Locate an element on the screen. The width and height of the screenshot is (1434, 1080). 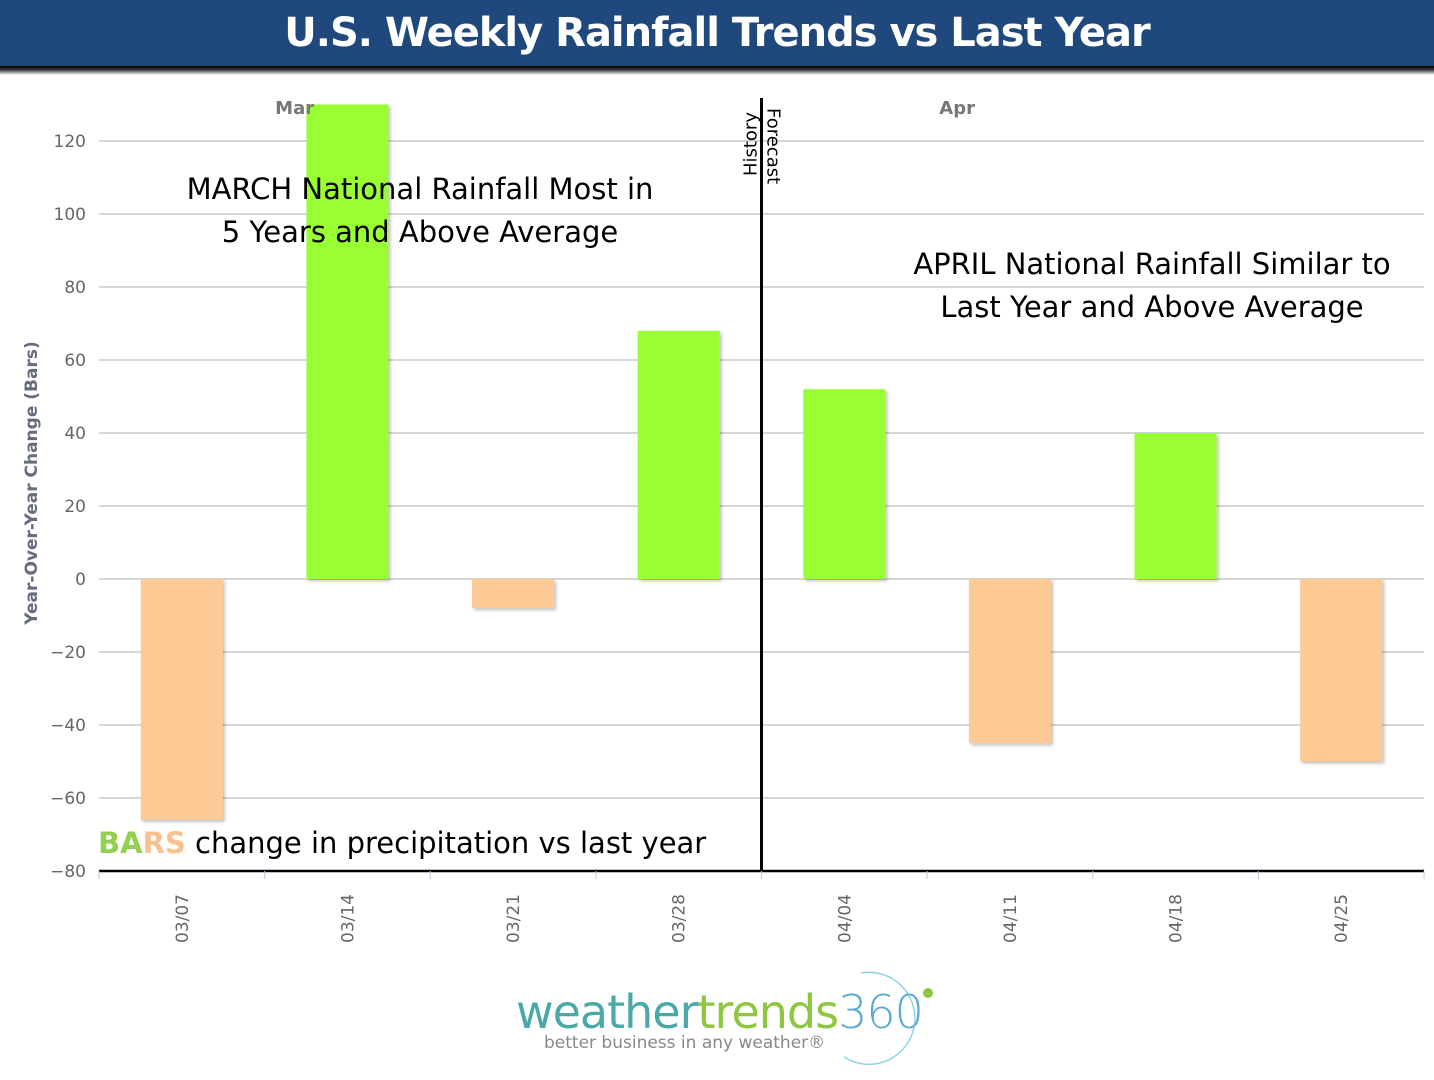
y-tick-label: −20 is located at coordinates (68, 653).